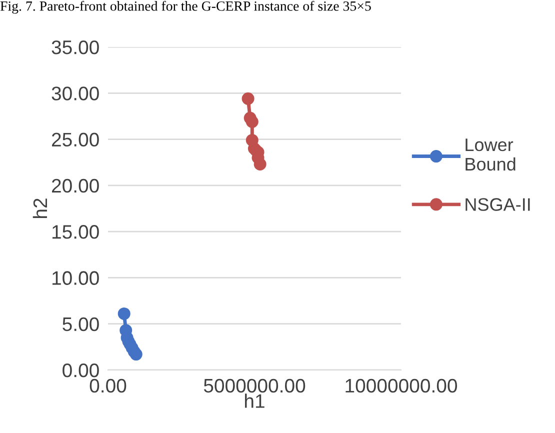 The width and height of the screenshot is (555, 433). Describe the element at coordinates (80, 324) in the screenshot. I see `y-tick-label: 5.00` at that location.